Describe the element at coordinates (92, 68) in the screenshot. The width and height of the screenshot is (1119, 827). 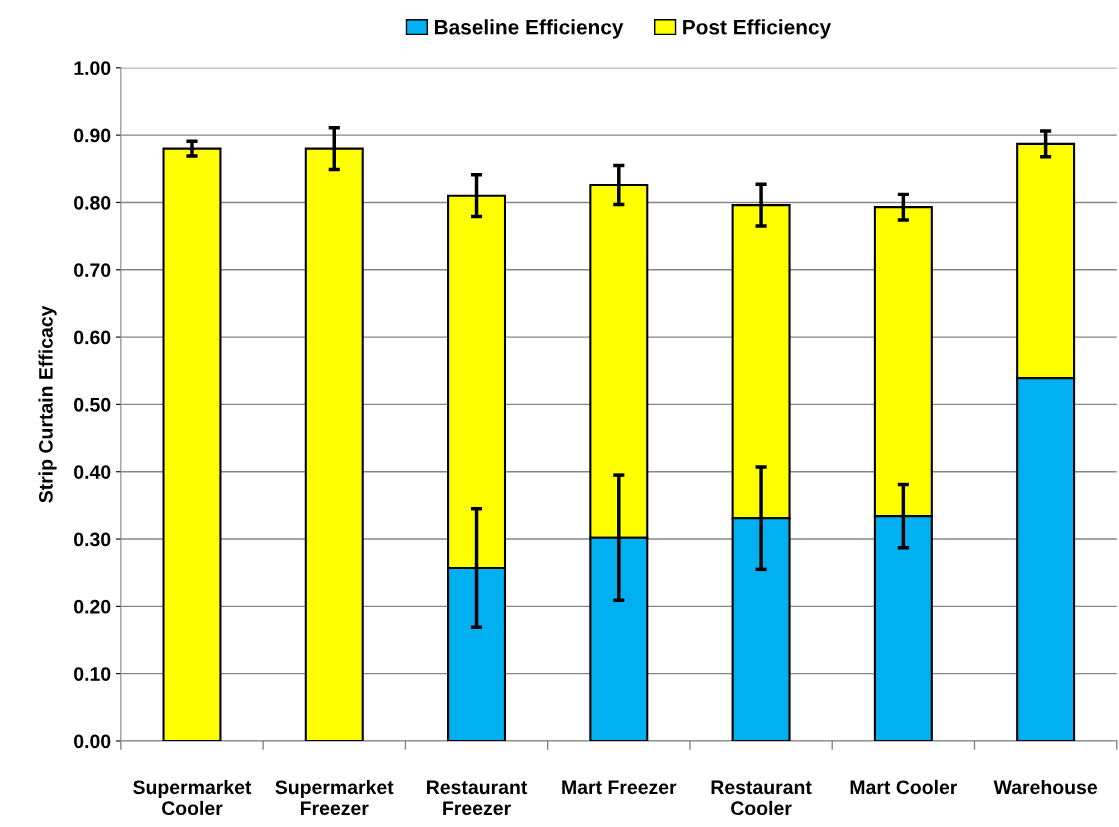
I see `y-tick-label: 1.00` at that location.